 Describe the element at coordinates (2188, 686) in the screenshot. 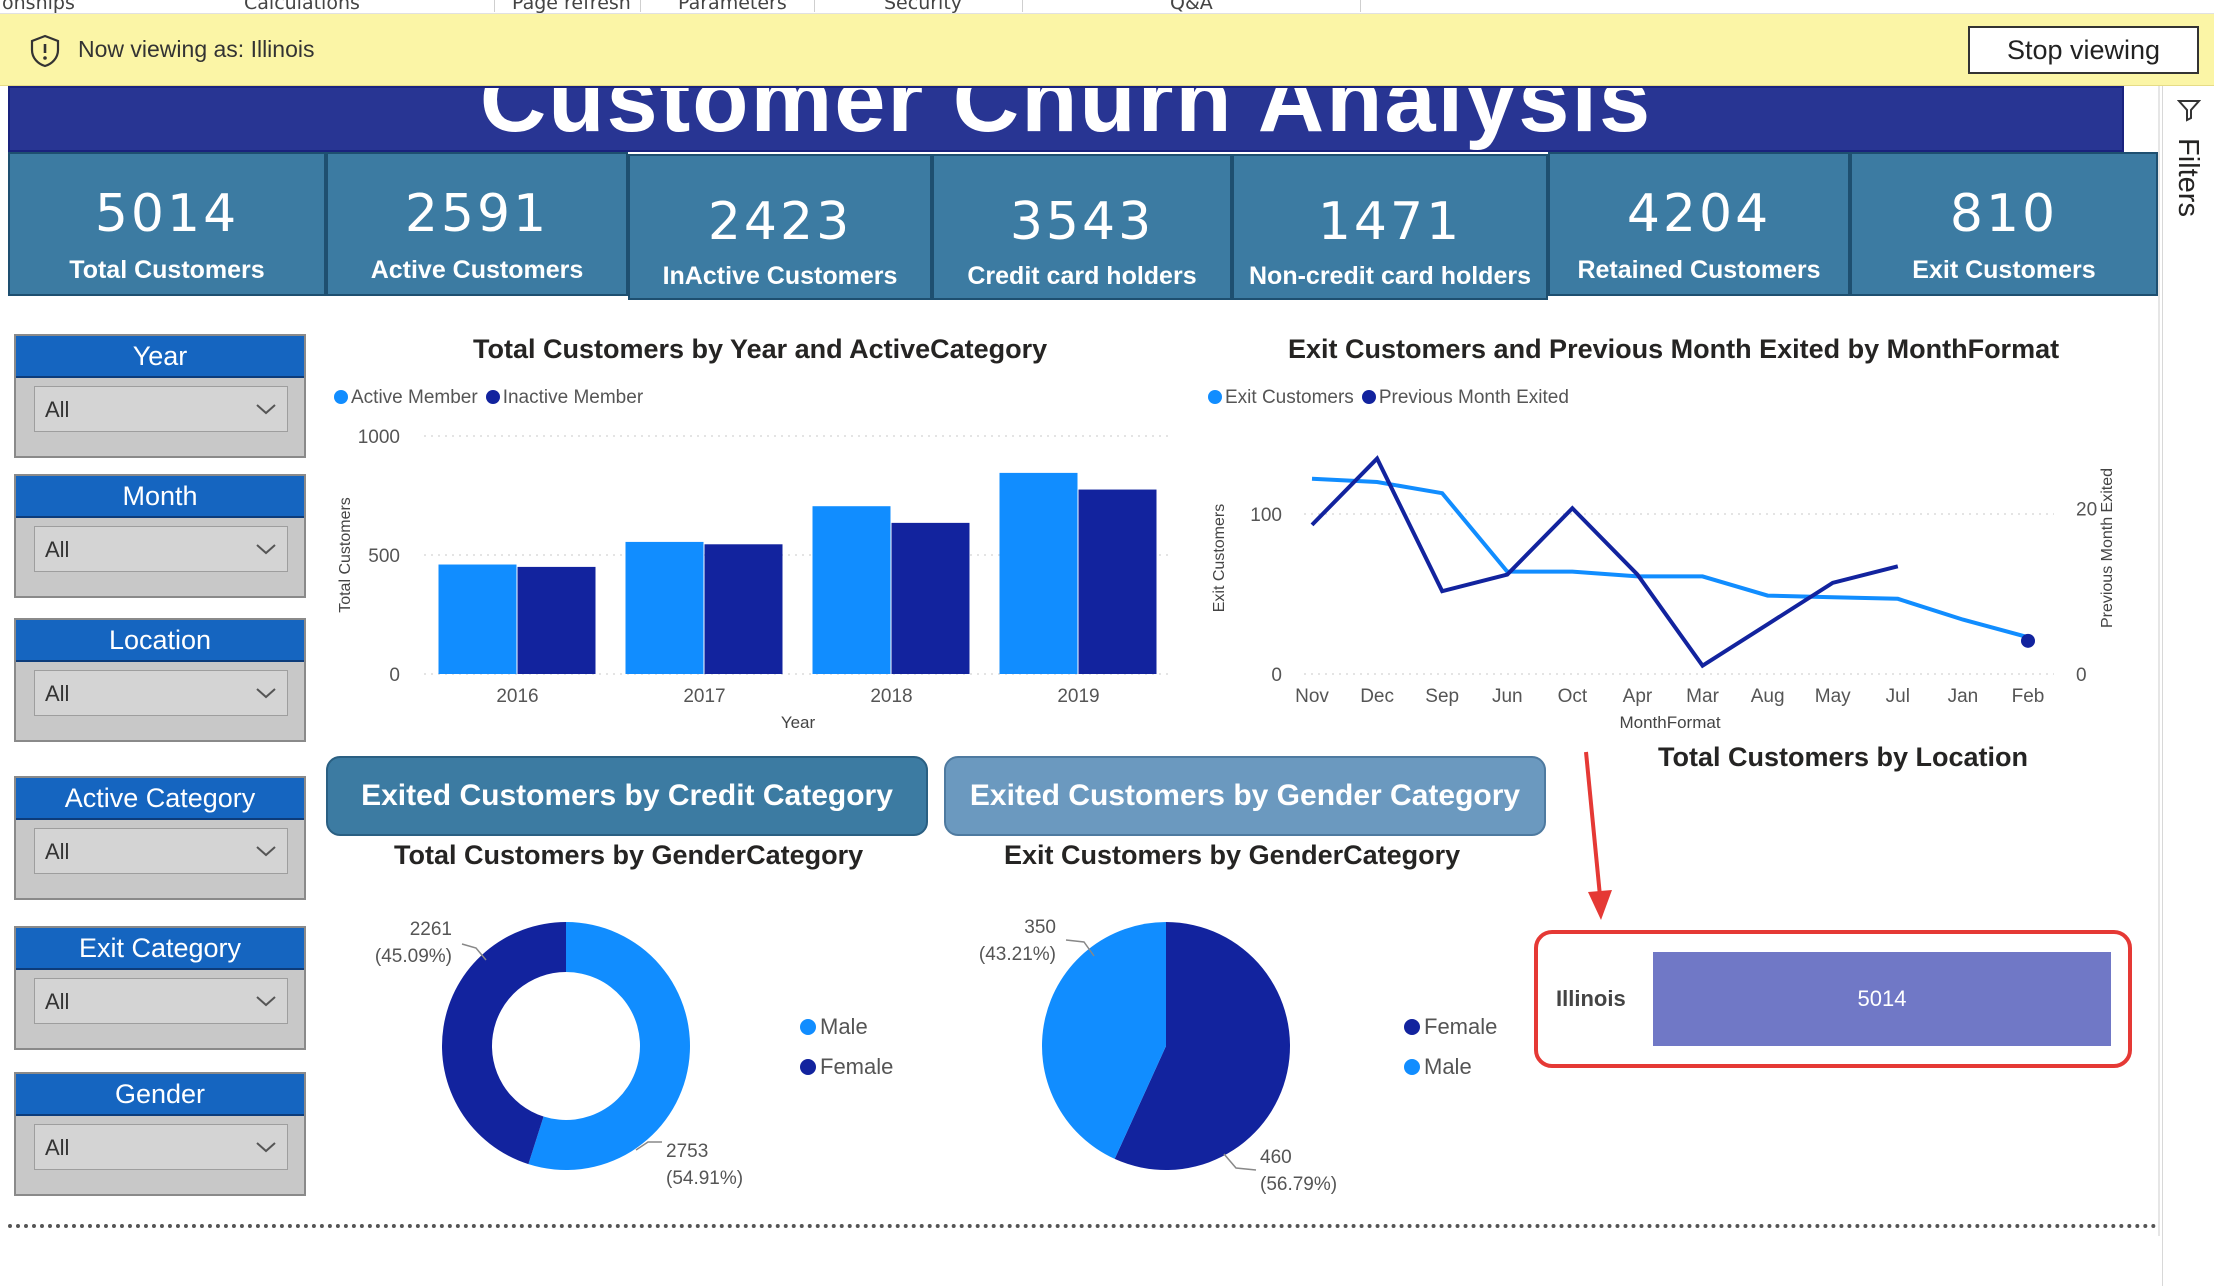

I see `filters-pane: Filters` at that location.